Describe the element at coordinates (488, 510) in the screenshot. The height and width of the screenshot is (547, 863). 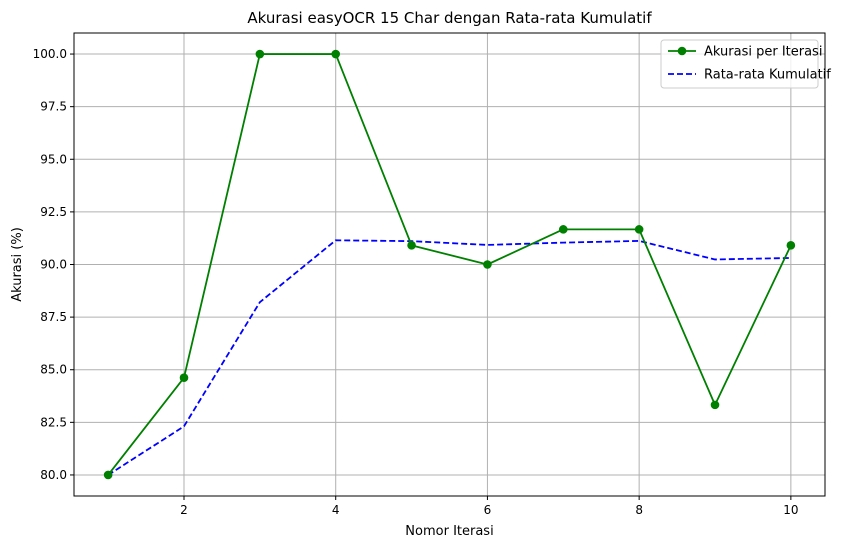
I see `x-tick-label: 6` at that location.